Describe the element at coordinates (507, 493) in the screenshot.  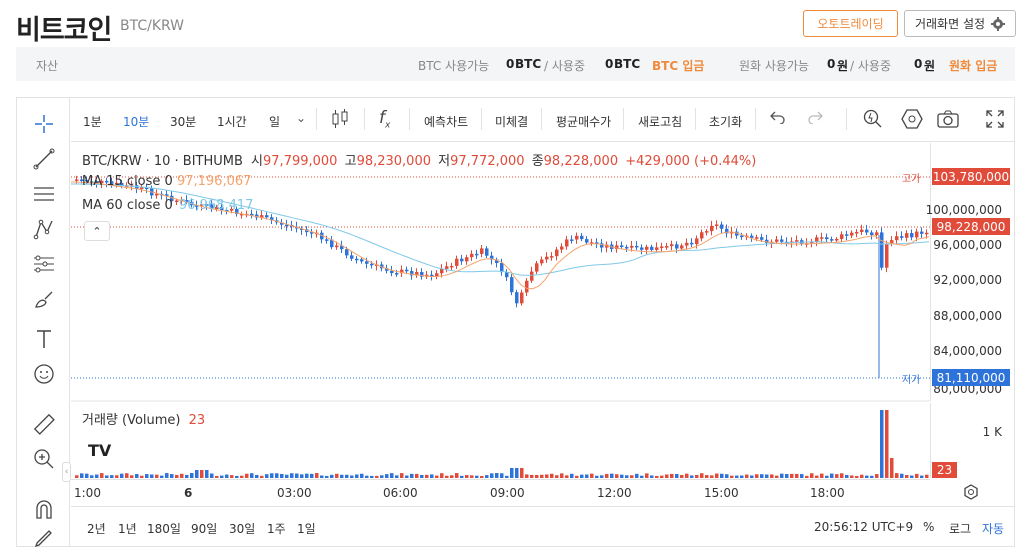
I see `time-tick: 09:00` at that location.